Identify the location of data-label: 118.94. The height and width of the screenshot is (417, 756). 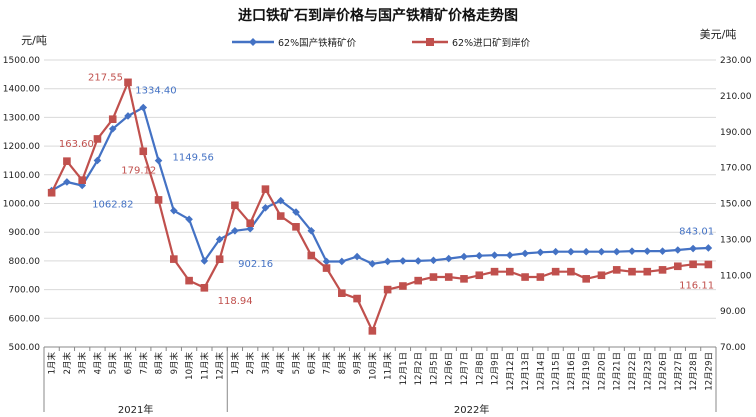
(235, 301).